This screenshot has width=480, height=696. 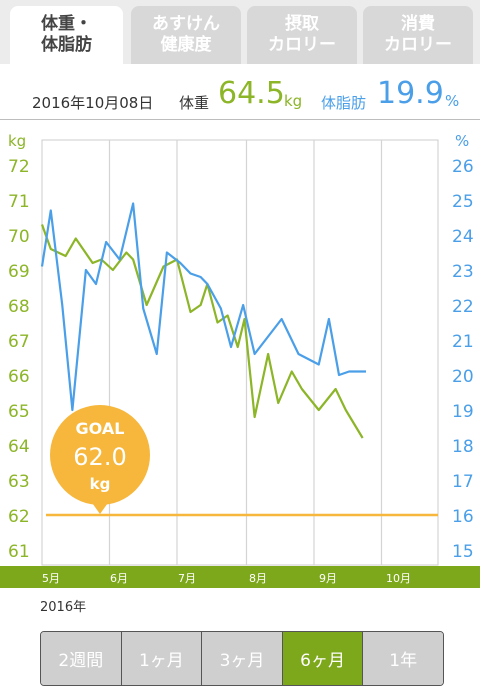 I want to click on bodyfat-value: 19.9, so click(x=410, y=93).